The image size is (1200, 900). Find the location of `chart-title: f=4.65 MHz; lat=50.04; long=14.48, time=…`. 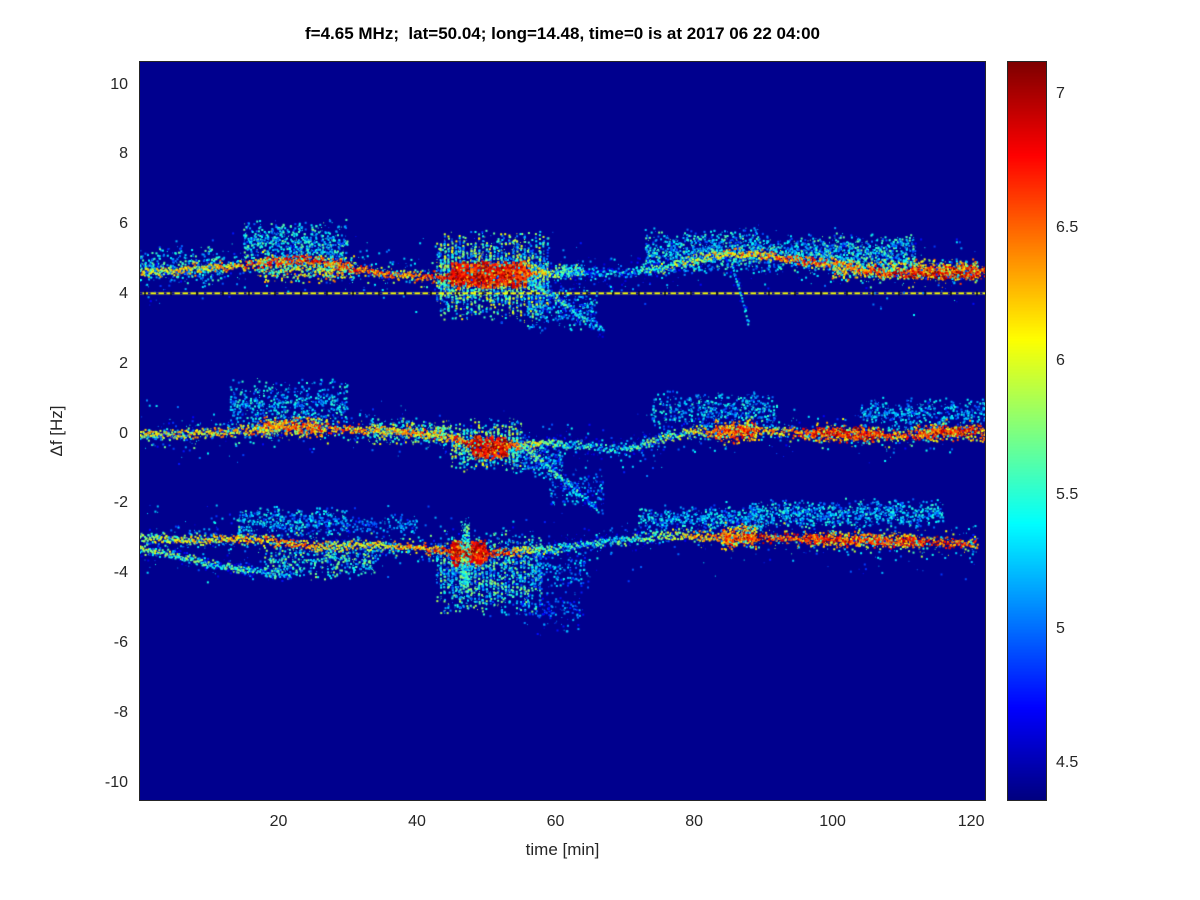

chart-title: f=4.65 MHz; lat=50.04; long=14.48, time=… is located at coordinates (562, 33).